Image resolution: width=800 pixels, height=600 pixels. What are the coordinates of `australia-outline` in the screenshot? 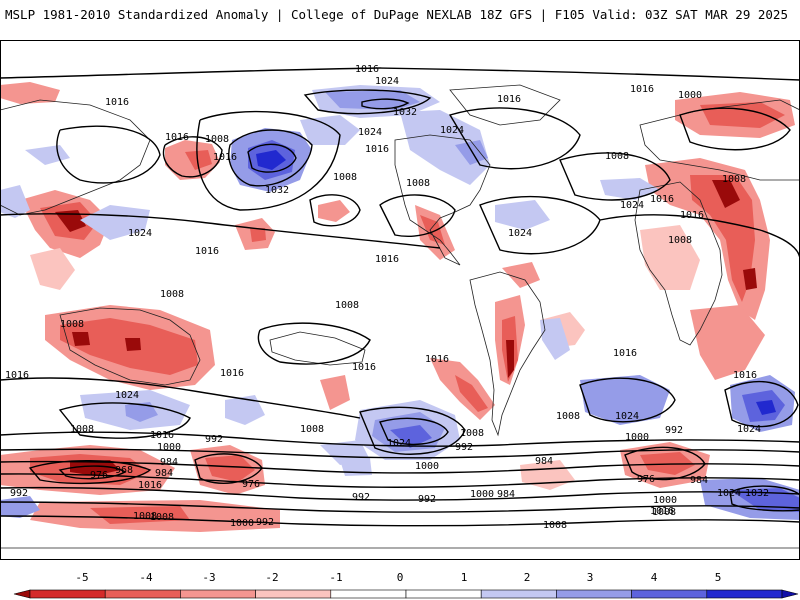 It's located at (130, 346).